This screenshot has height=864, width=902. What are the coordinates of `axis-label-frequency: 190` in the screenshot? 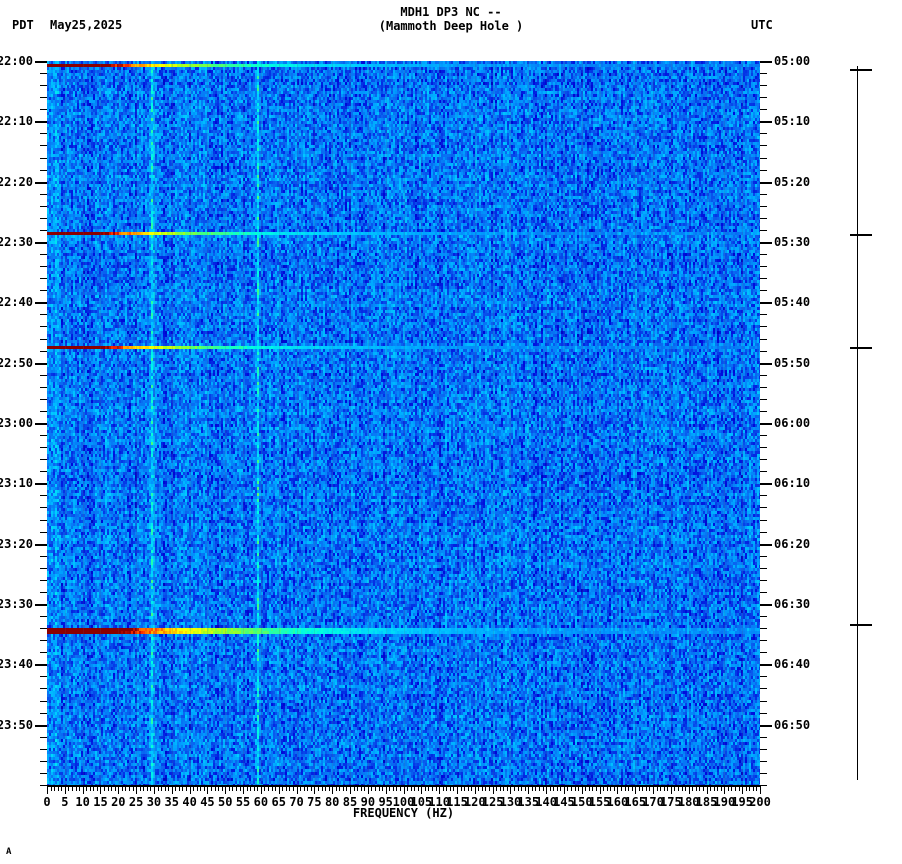 It's located at (724, 802).